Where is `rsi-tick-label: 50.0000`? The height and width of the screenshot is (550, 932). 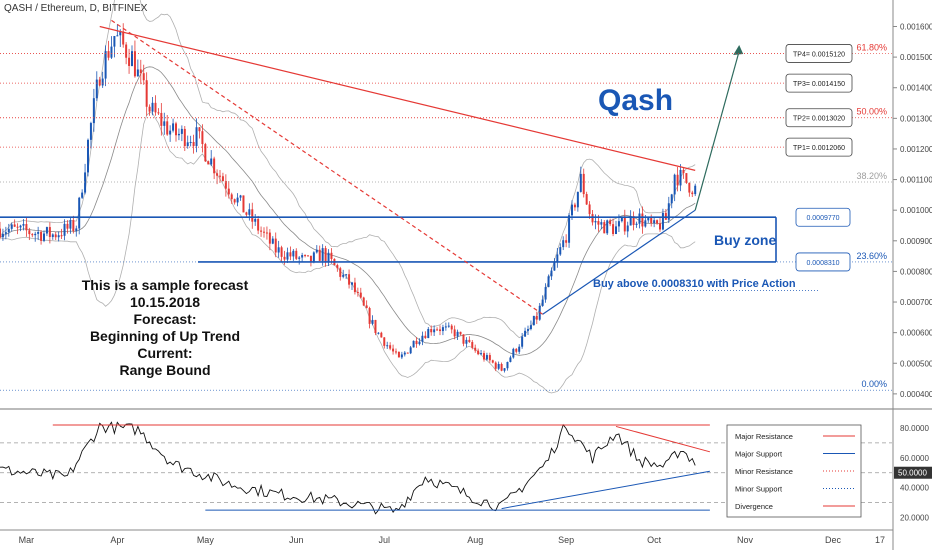
rsi-tick-label: 50.0000 is located at coordinates (912, 473).